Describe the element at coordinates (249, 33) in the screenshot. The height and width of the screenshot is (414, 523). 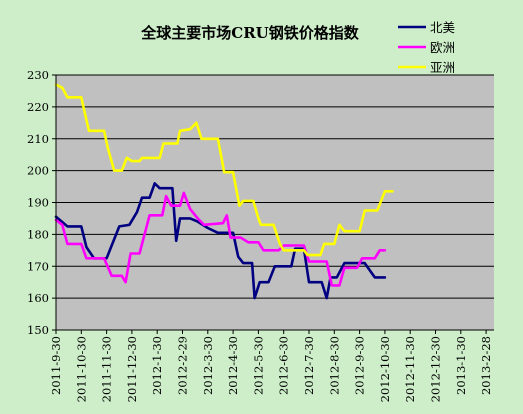
I see `chart-title: 全球主要市场CRU钢铁价格指数` at that location.